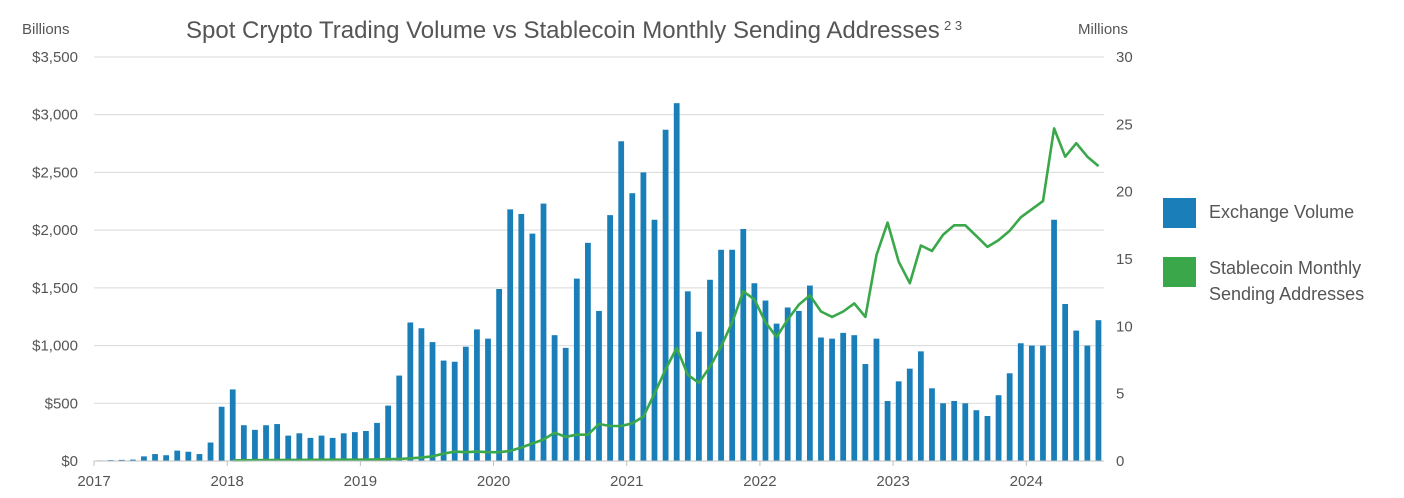  Describe the element at coordinates (1124, 259) in the screenshot. I see `y-right-tick-label: 15` at that location.